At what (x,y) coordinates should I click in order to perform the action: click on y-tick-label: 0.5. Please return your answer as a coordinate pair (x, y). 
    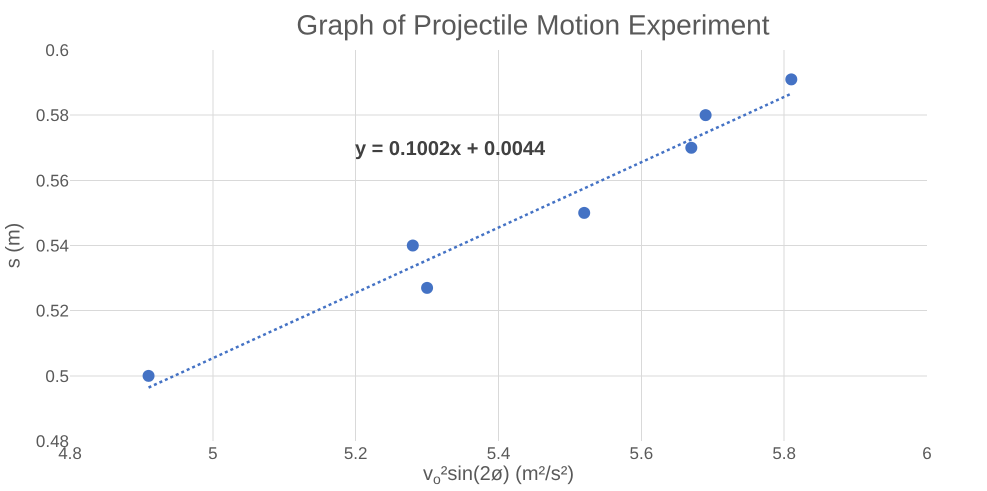
    Looking at the image, I should click on (57, 376).